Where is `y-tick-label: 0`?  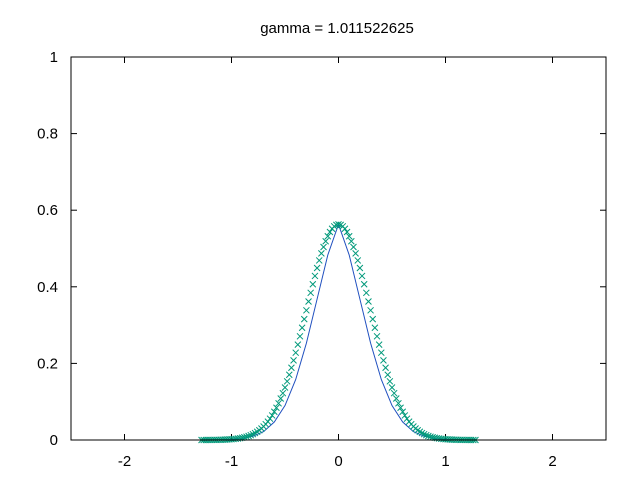
y-tick-label: 0 is located at coordinates (54, 440).